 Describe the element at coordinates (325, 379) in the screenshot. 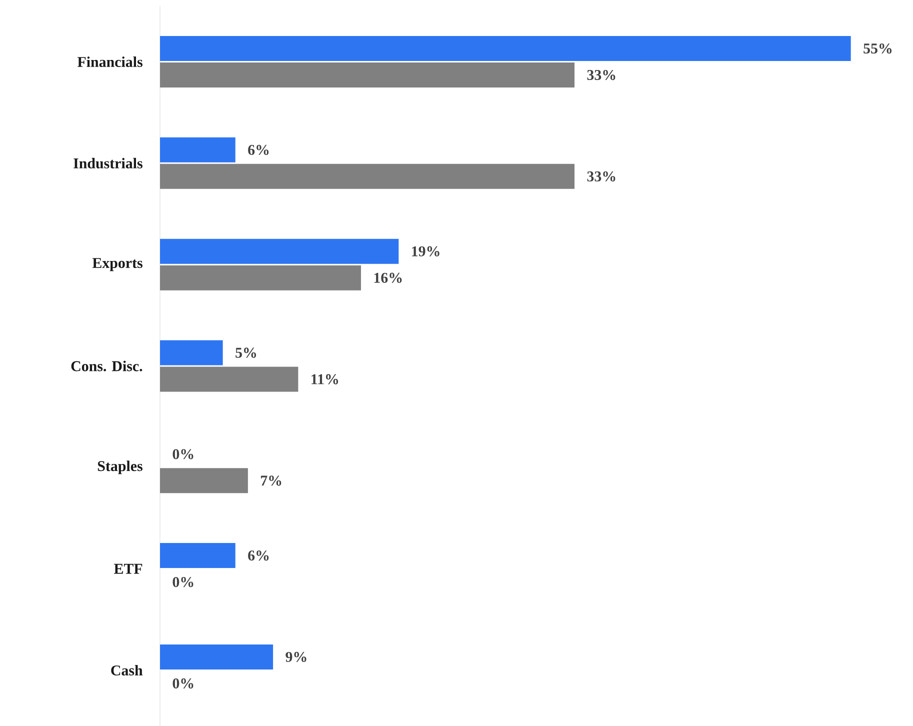

I see `data-label: 11%` at that location.